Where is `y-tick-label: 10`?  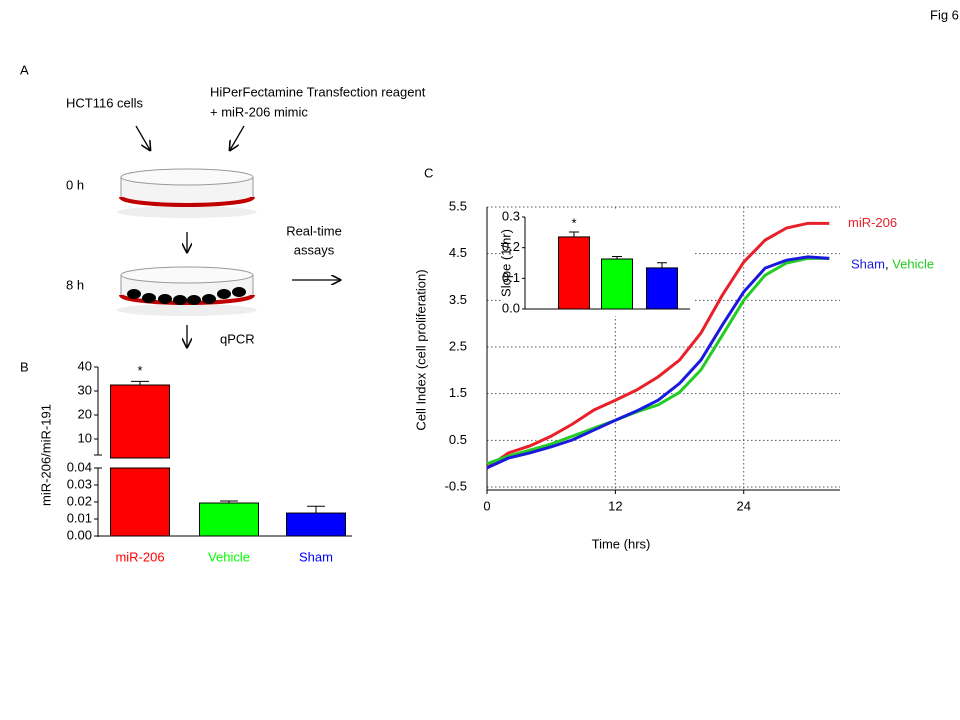 y-tick-label: 10 is located at coordinates (85, 437).